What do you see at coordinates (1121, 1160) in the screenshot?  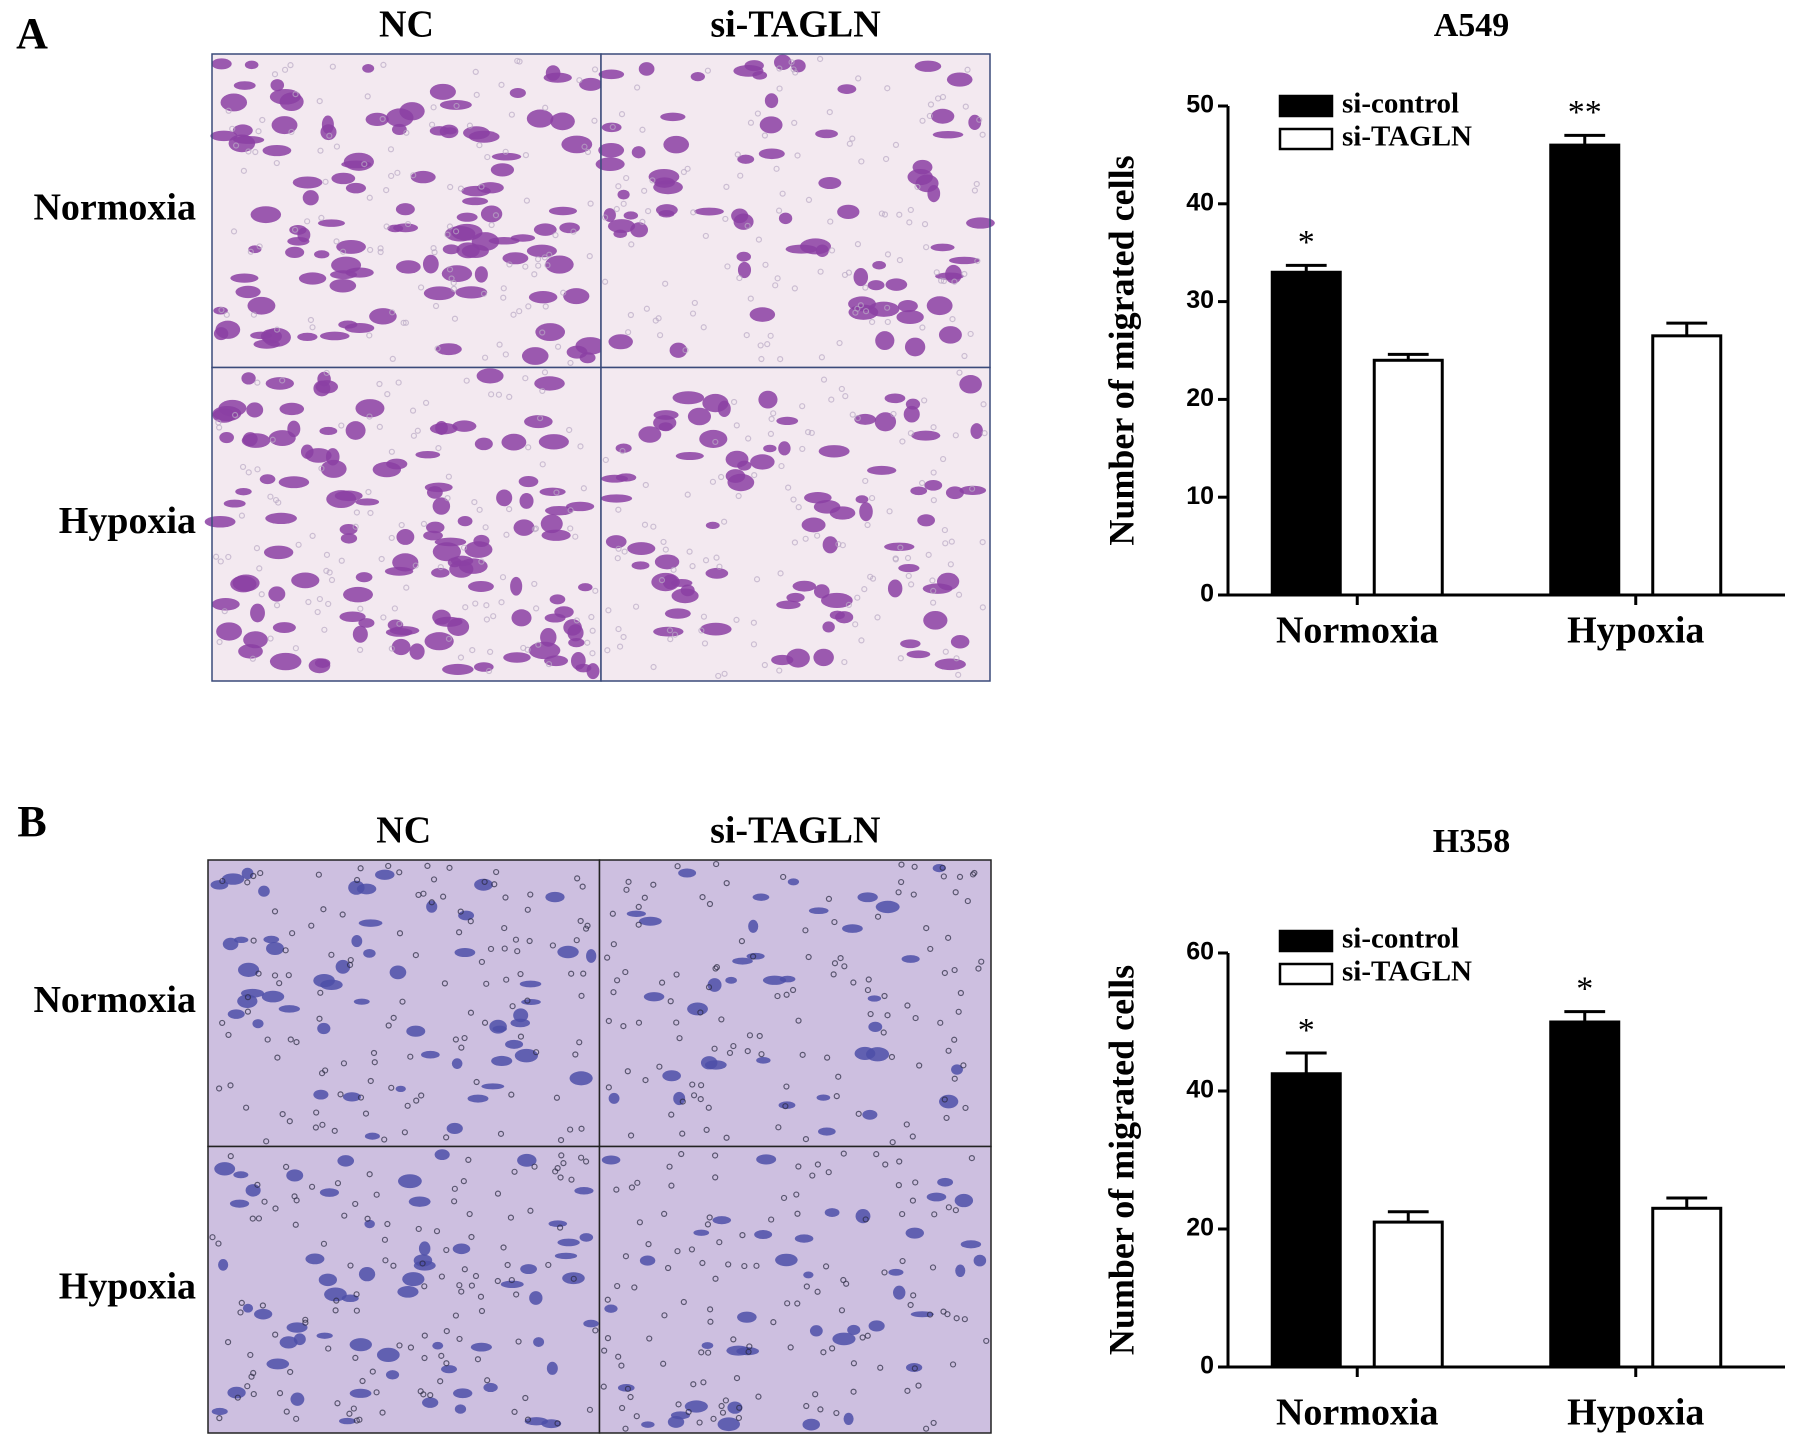 I see `y-axis-label: Number of migrated cells` at bounding box center [1121, 1160].